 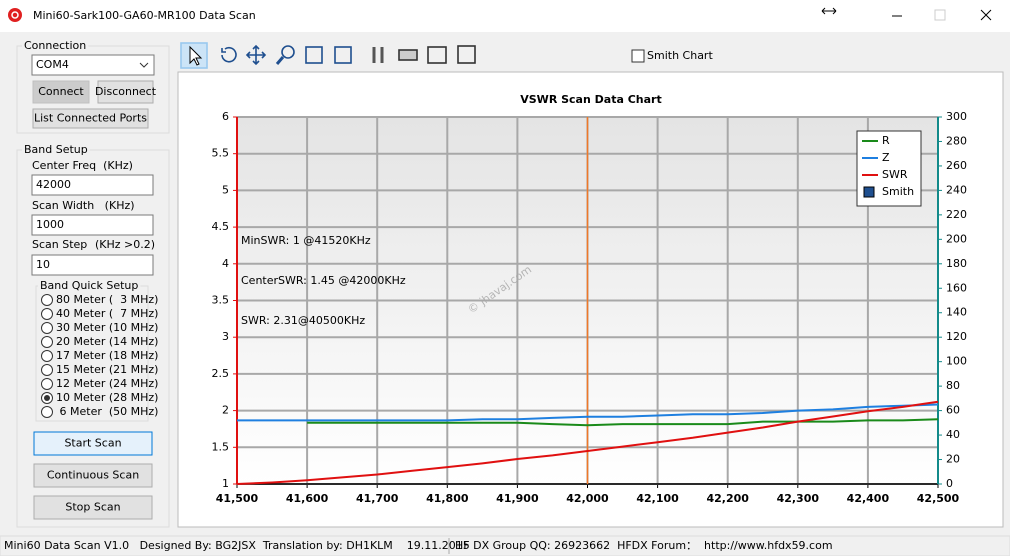 What do you see at coordinates (940, 15) in the screenshot?
I see `maximize-button` at bounding box center [940, 15].